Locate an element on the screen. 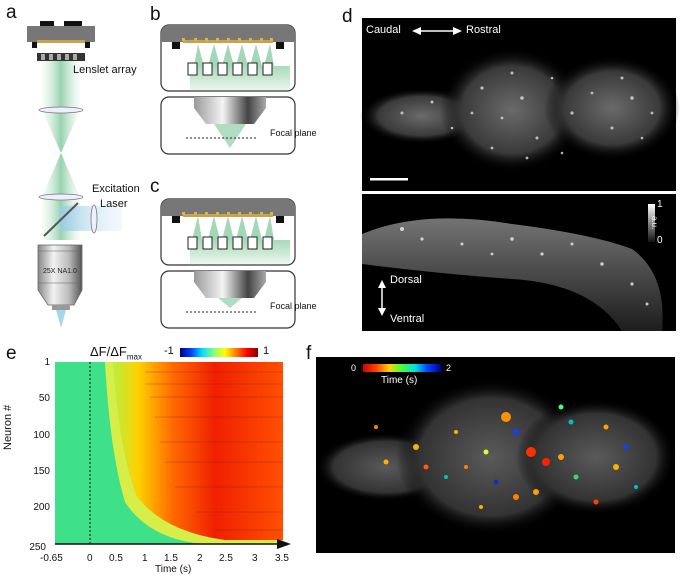  ytick-50: 50 is located at coordinates (44, 398).